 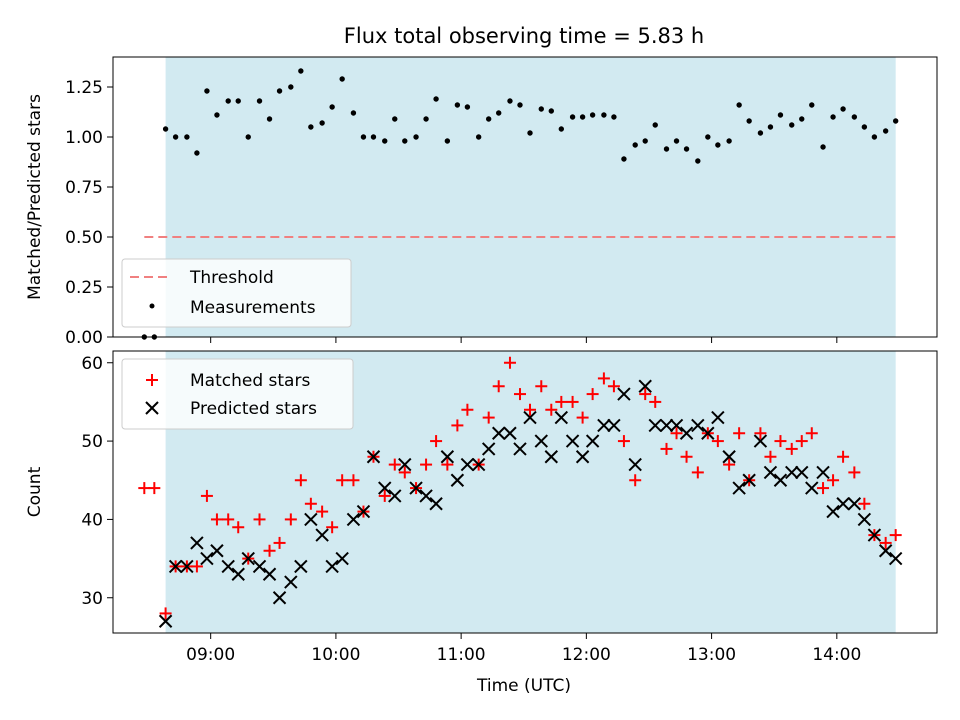 What do you see at coordinates (237, 394) in the screenshot?
I see `bottom-legend: Matched stars Predicted stars` at bounding box center [237, 394].